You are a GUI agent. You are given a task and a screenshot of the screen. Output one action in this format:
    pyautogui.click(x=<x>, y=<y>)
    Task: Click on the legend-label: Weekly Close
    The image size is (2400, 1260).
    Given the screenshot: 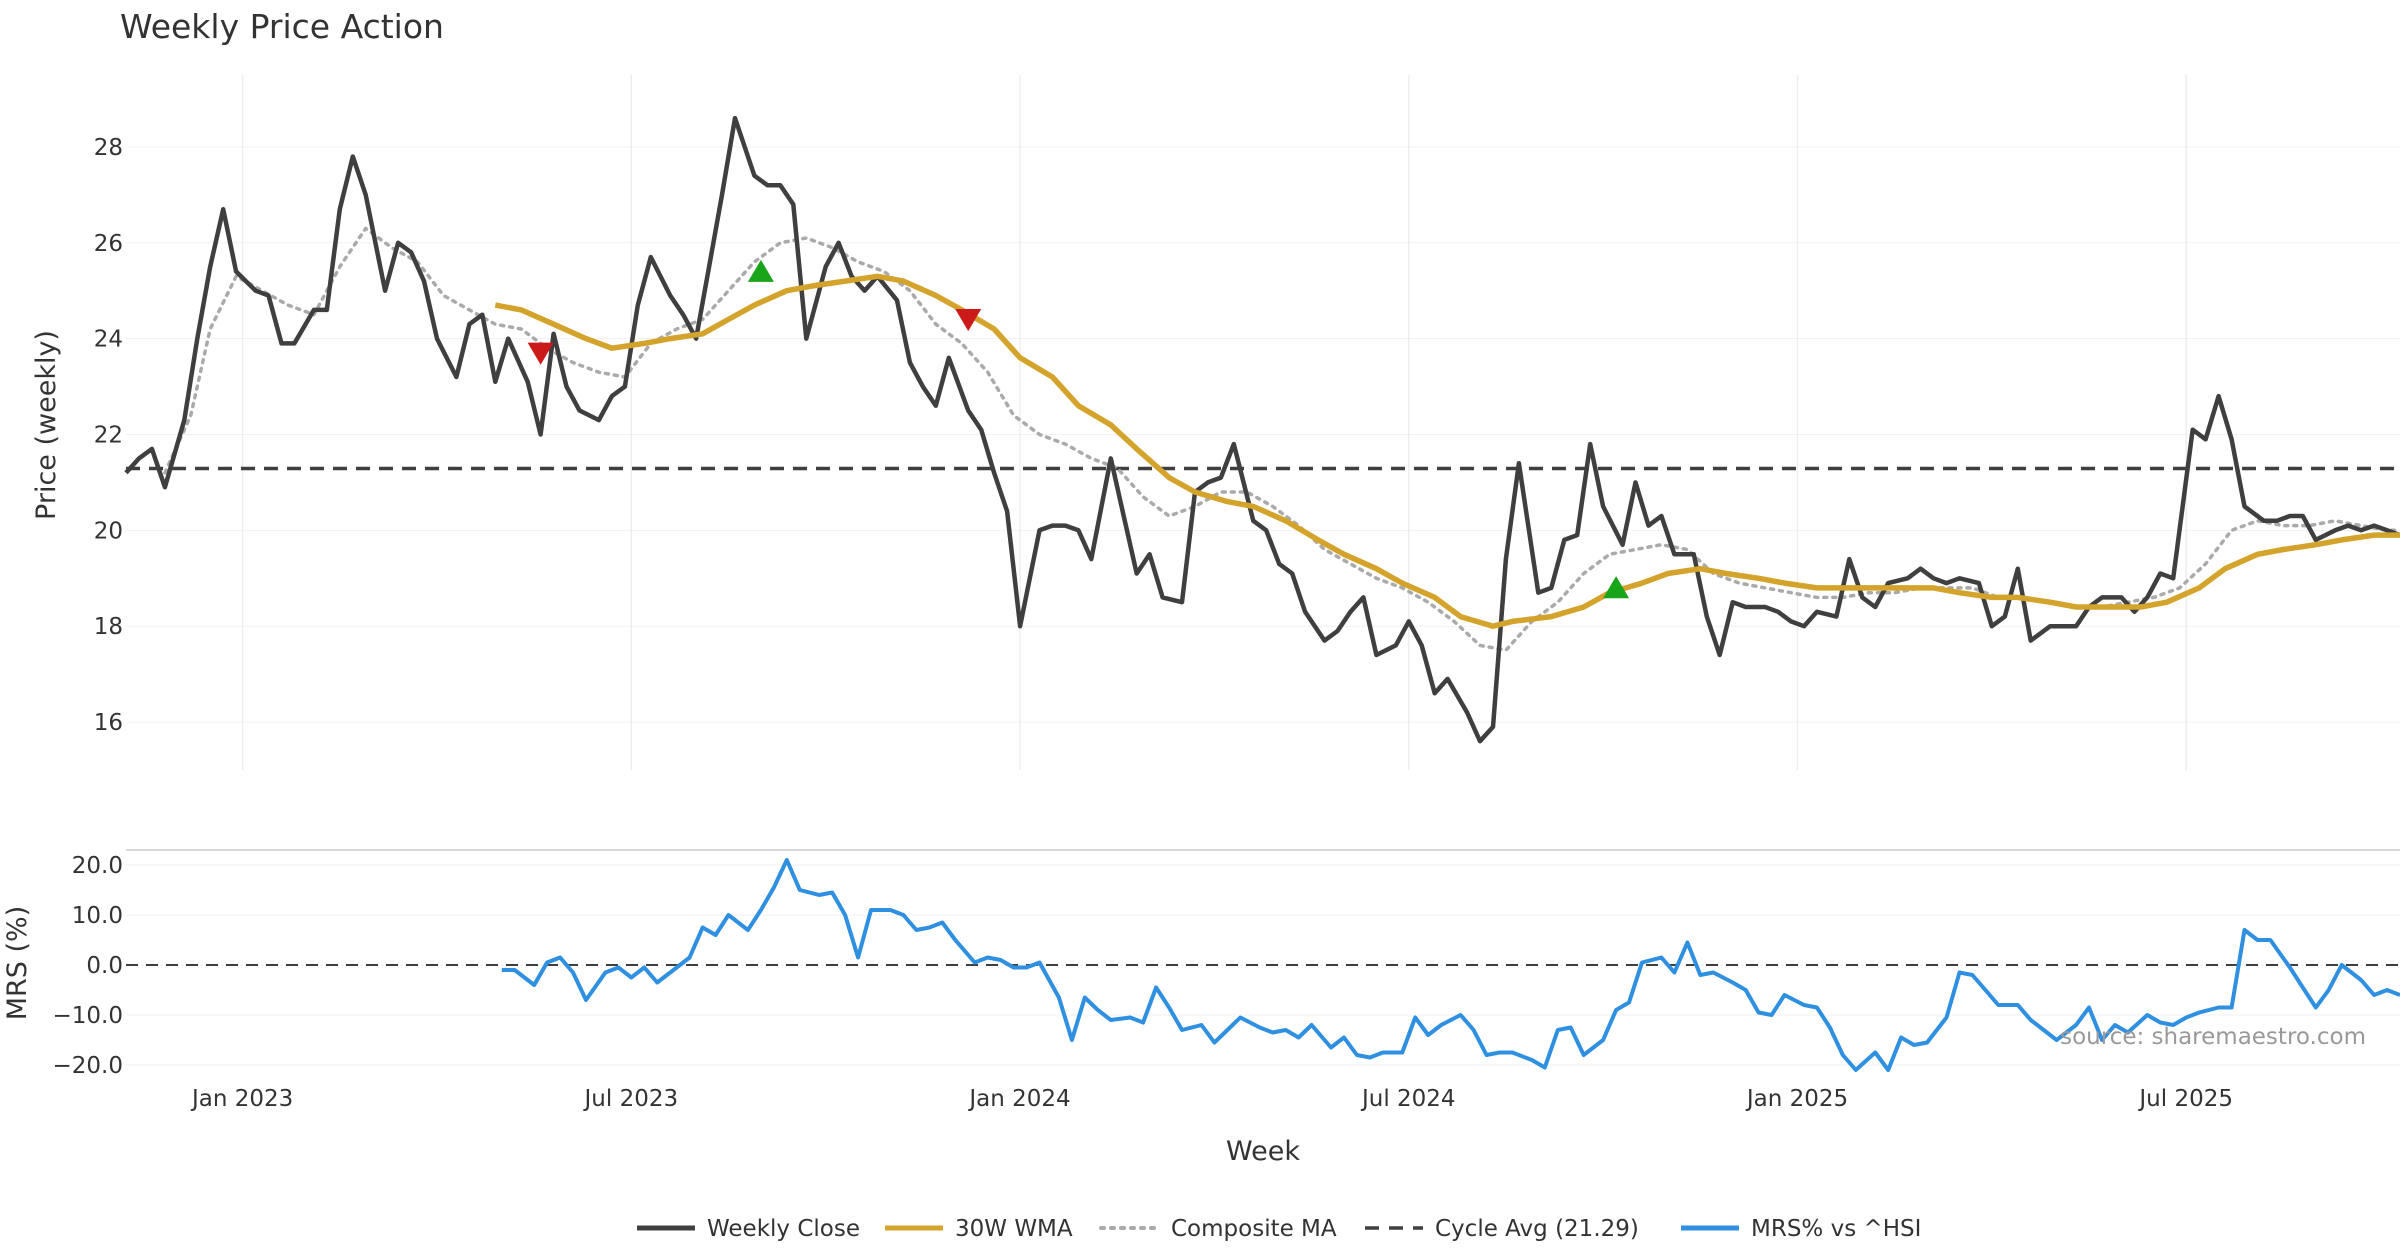 What is the action you would take?
    pyautogui.click(x=783, y=1229)
    